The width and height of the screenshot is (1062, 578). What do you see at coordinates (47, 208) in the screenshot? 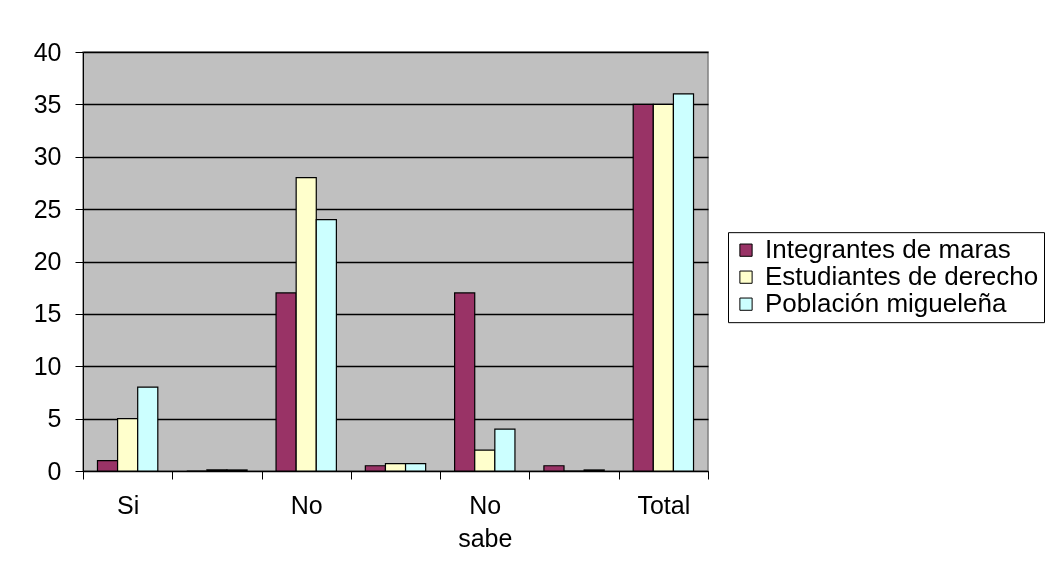
I see `y-tick-label: 25` at bounding box center [47, 208].